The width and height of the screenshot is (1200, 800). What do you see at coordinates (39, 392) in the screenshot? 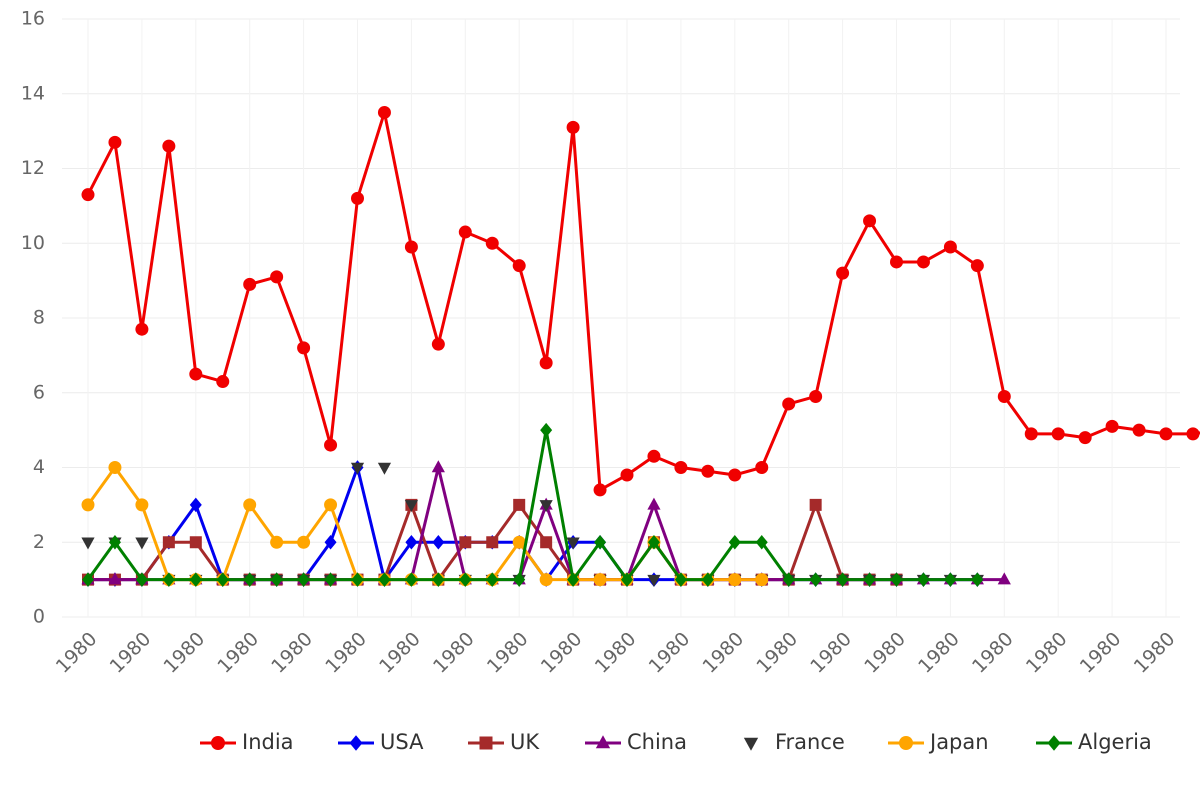
I see `y-tick-label: 6` at bounding box center [39, 392].